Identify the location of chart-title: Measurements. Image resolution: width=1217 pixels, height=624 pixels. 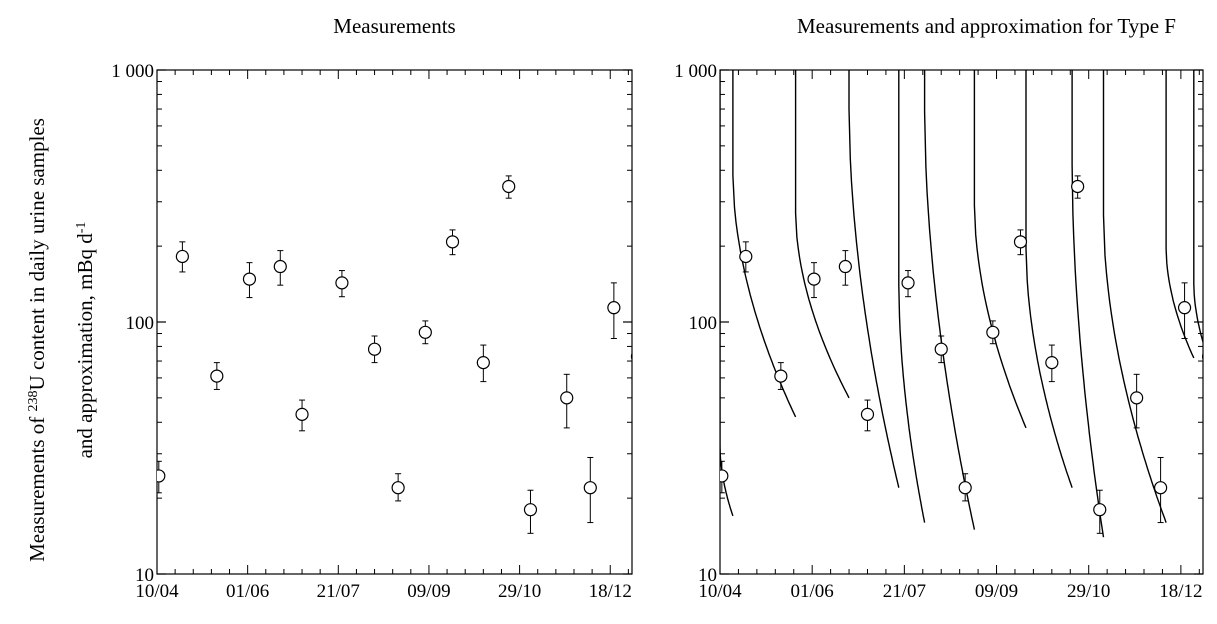
(394, 26).